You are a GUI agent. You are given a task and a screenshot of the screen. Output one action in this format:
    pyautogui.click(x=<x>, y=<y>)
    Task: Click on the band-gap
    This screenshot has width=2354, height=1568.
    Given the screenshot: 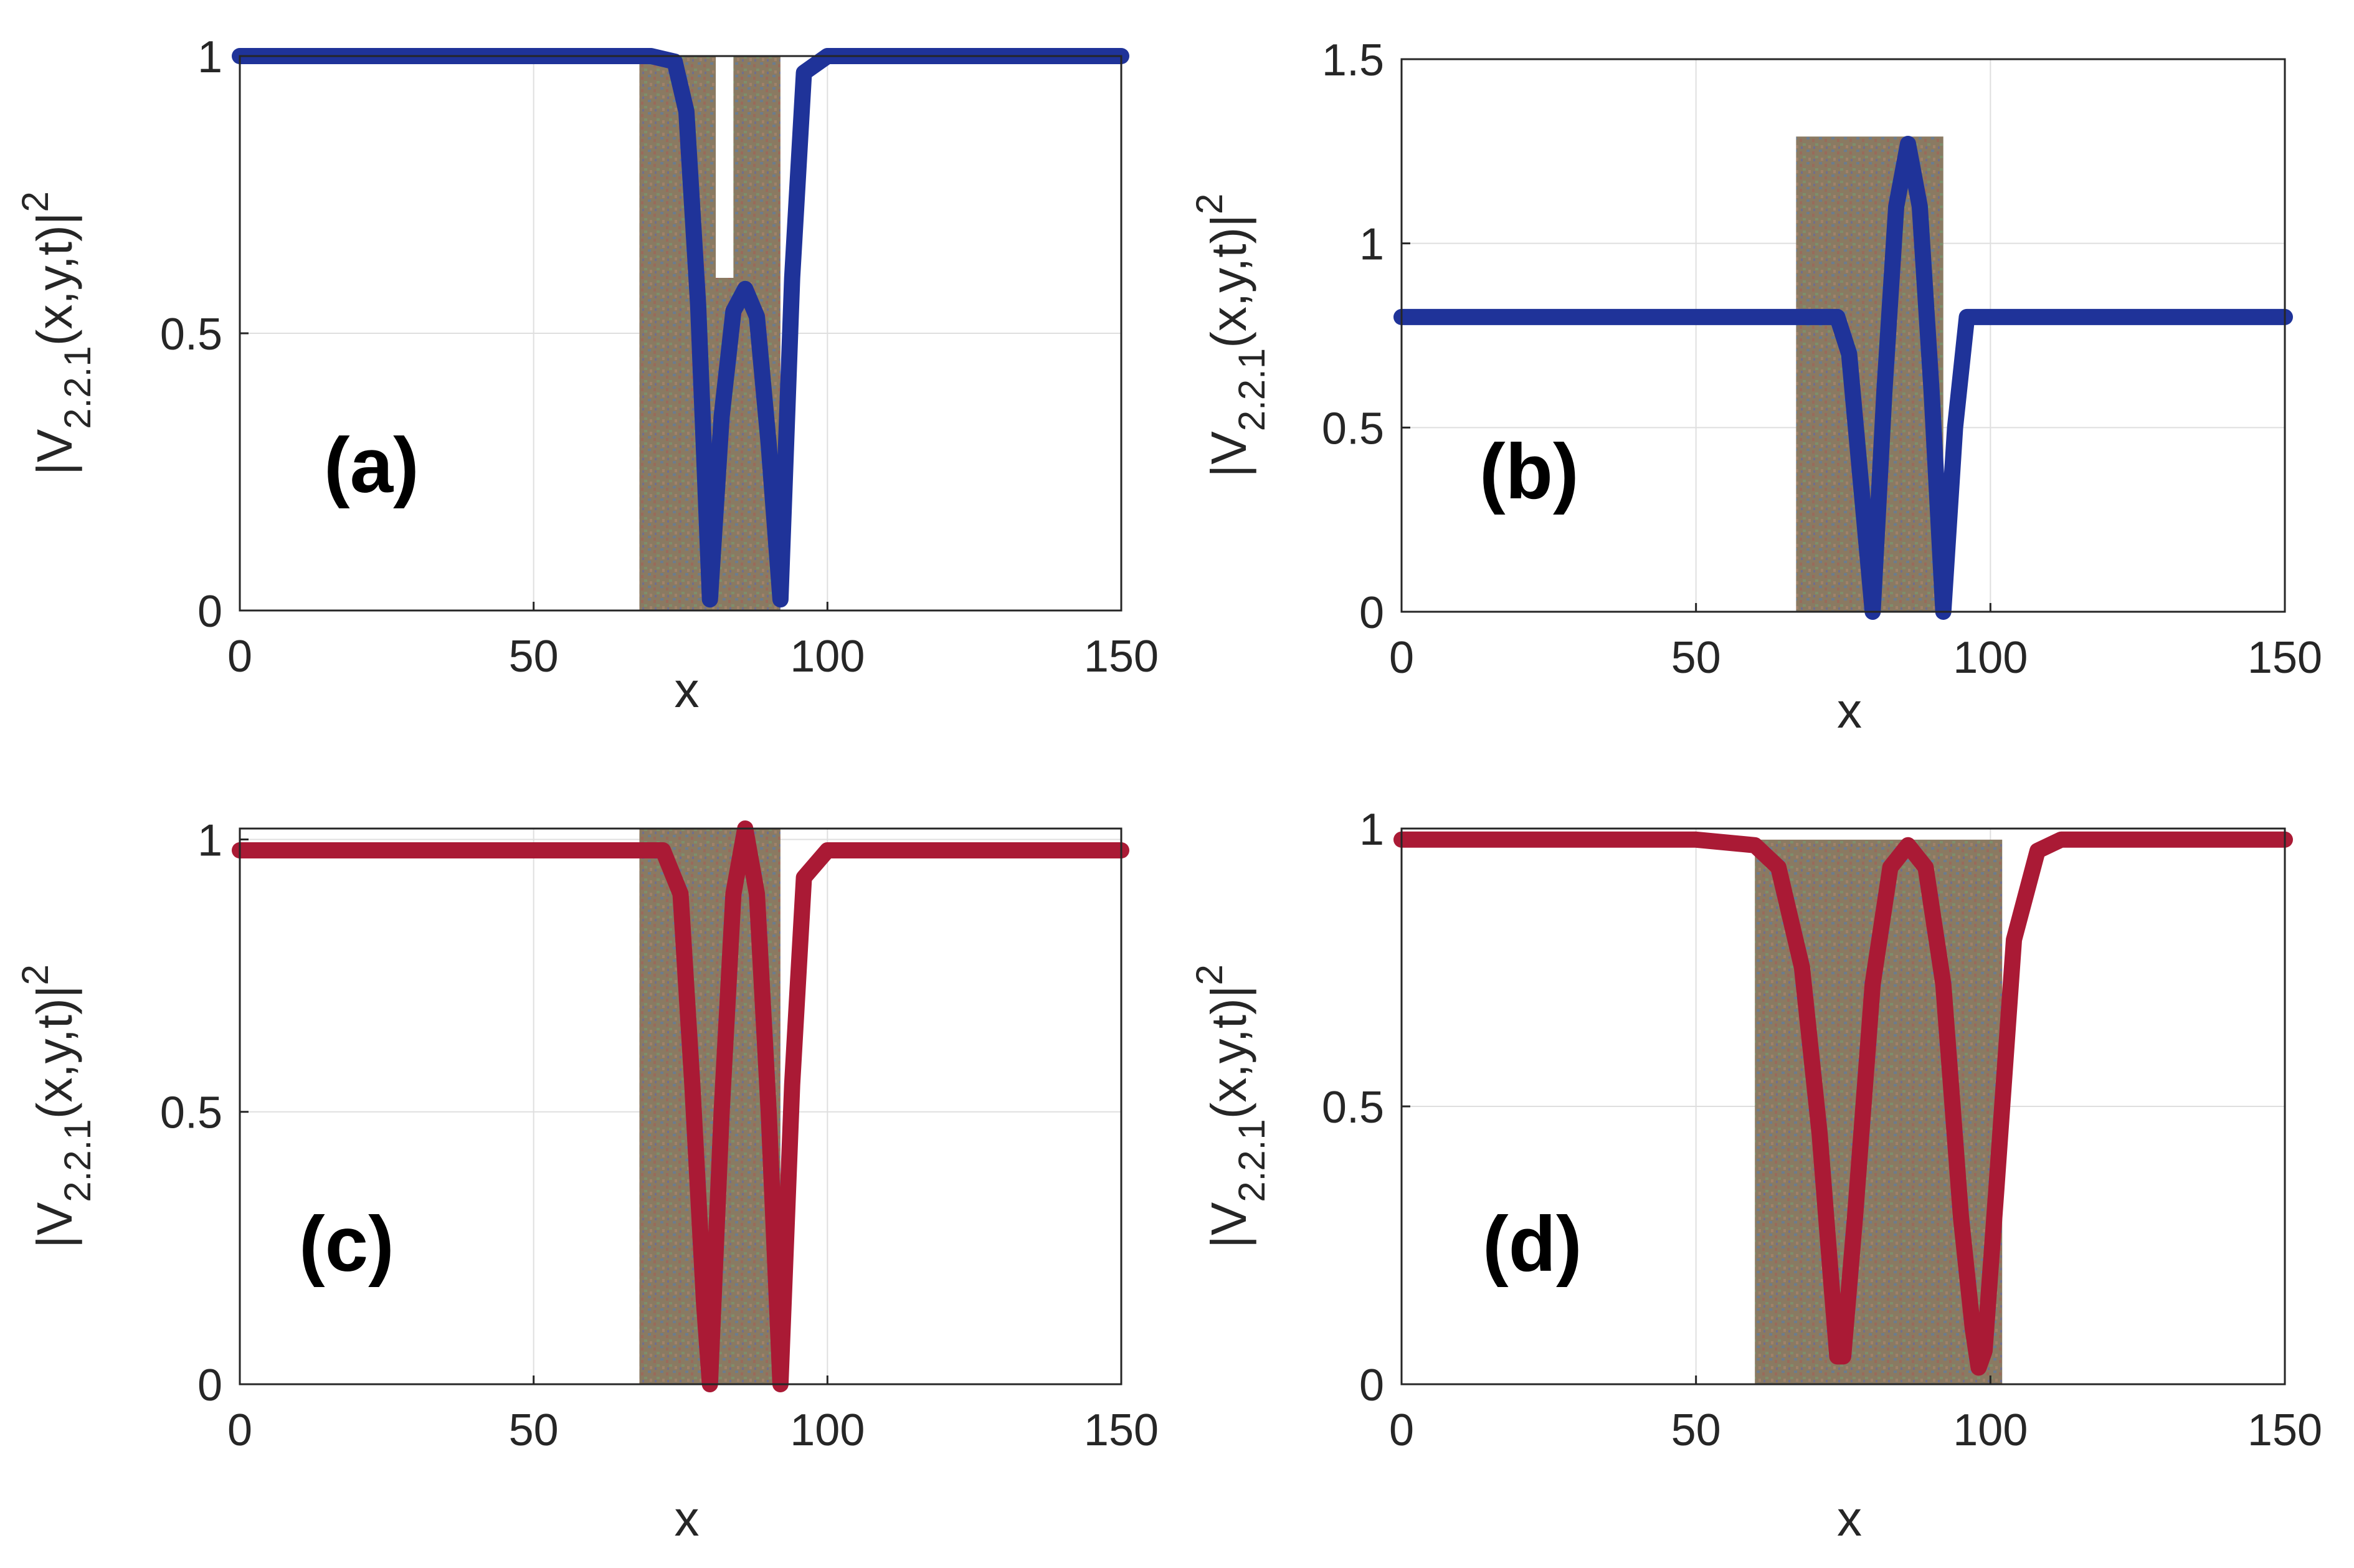 What is the action you would take?
    pyautogui.click(x=725, y=166)
    